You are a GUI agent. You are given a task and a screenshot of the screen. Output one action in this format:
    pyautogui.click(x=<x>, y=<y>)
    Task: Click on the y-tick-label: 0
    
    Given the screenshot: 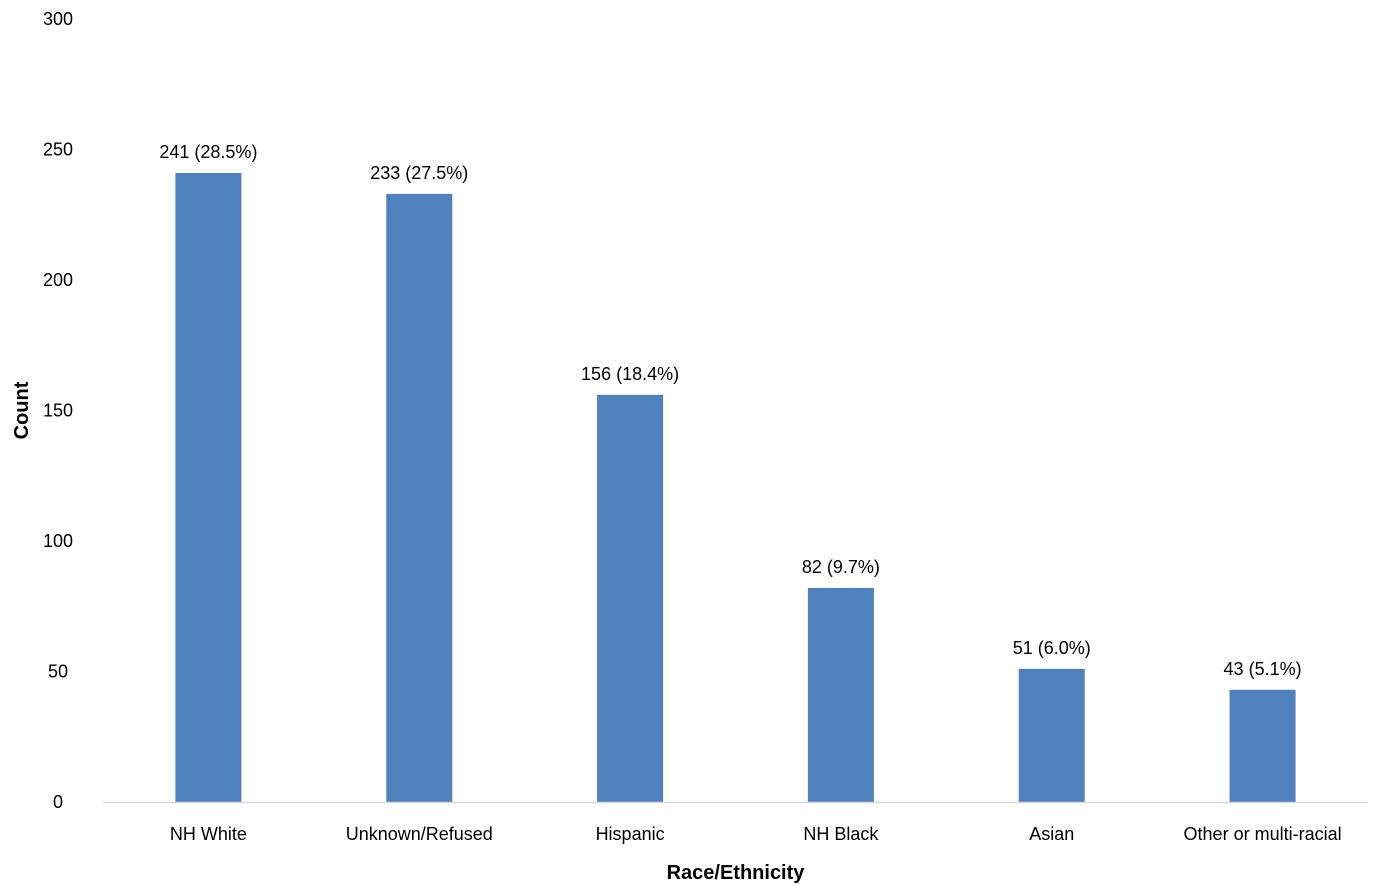 What is the action you would take?
    pyautogui.click(x=58, y=802)
    